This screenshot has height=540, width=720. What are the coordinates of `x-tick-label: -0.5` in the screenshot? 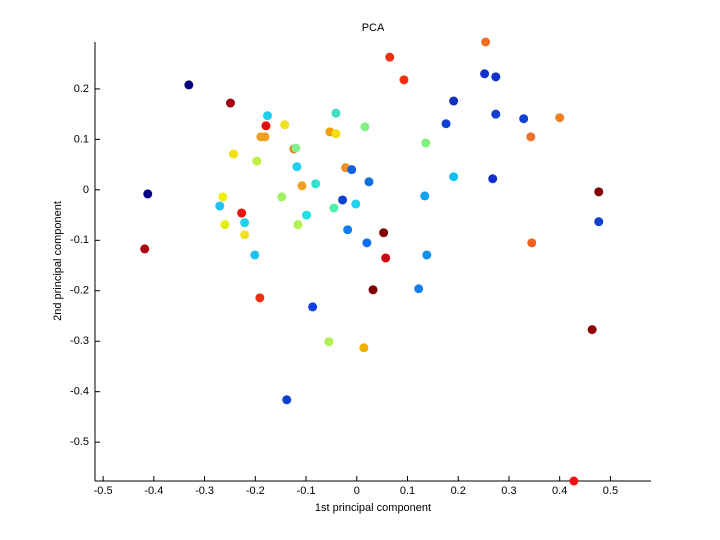 It's located at (103, 491).